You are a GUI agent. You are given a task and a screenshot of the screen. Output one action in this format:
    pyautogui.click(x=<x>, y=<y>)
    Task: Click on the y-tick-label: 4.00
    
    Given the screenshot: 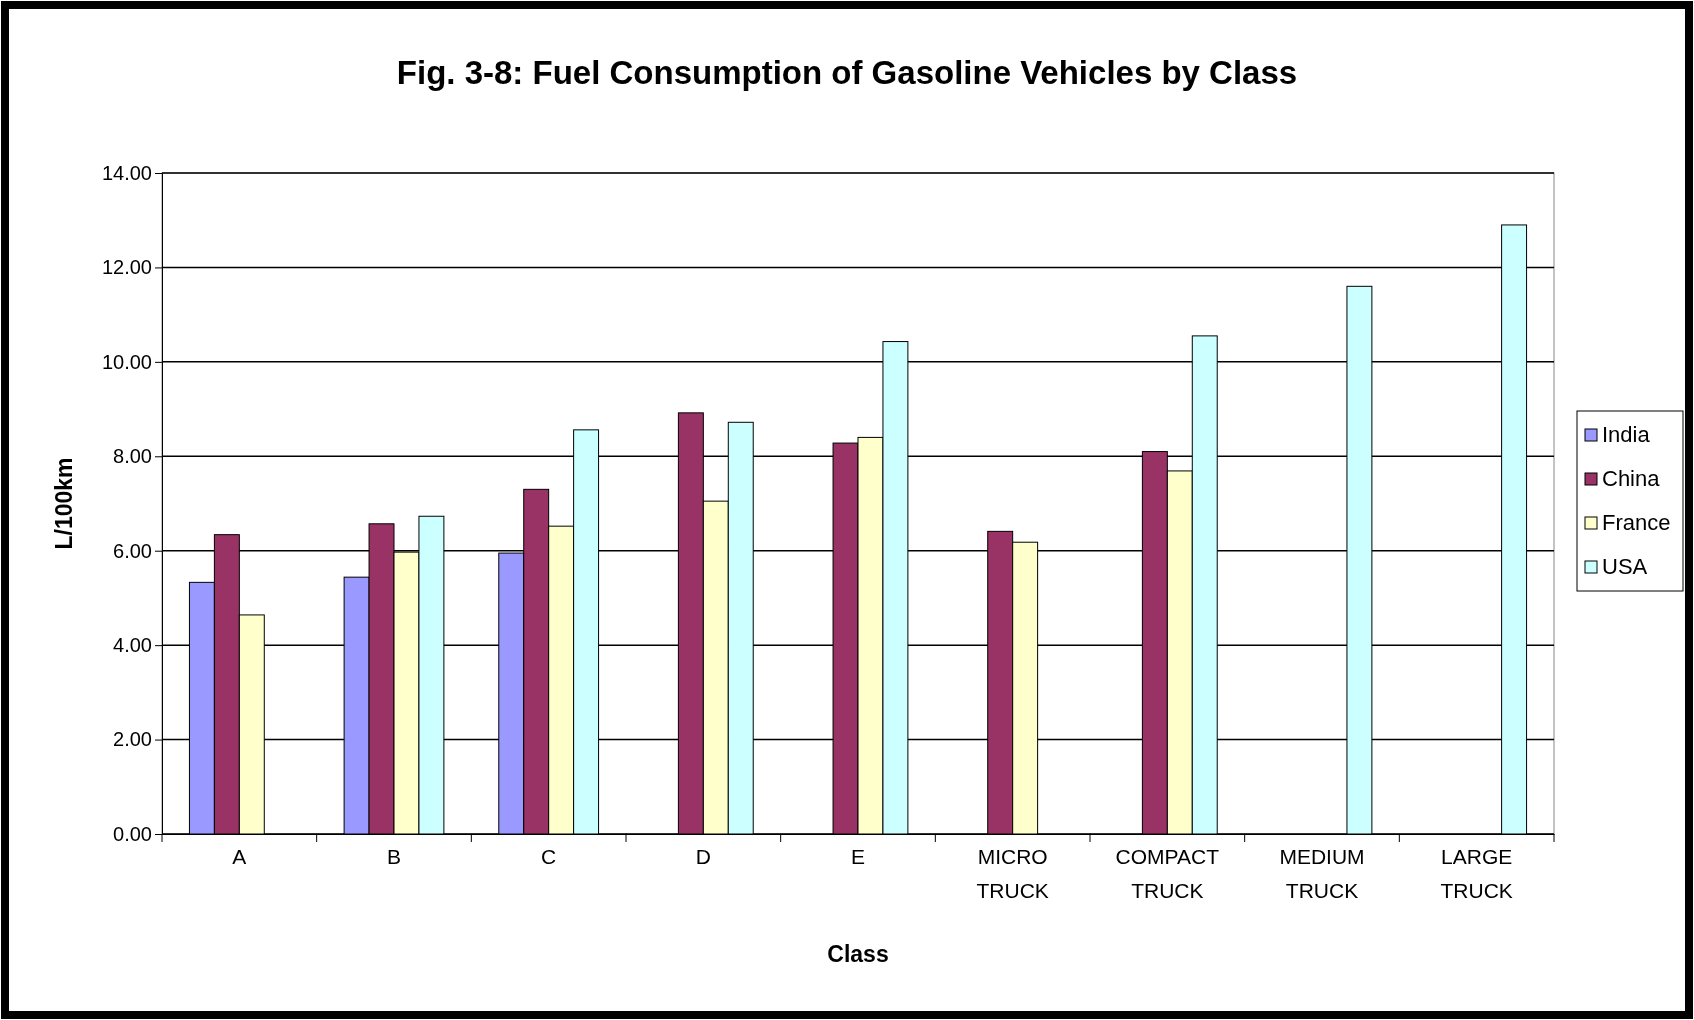 What is the action you would take?
    pyautogui.click(x=132, y=645)
    